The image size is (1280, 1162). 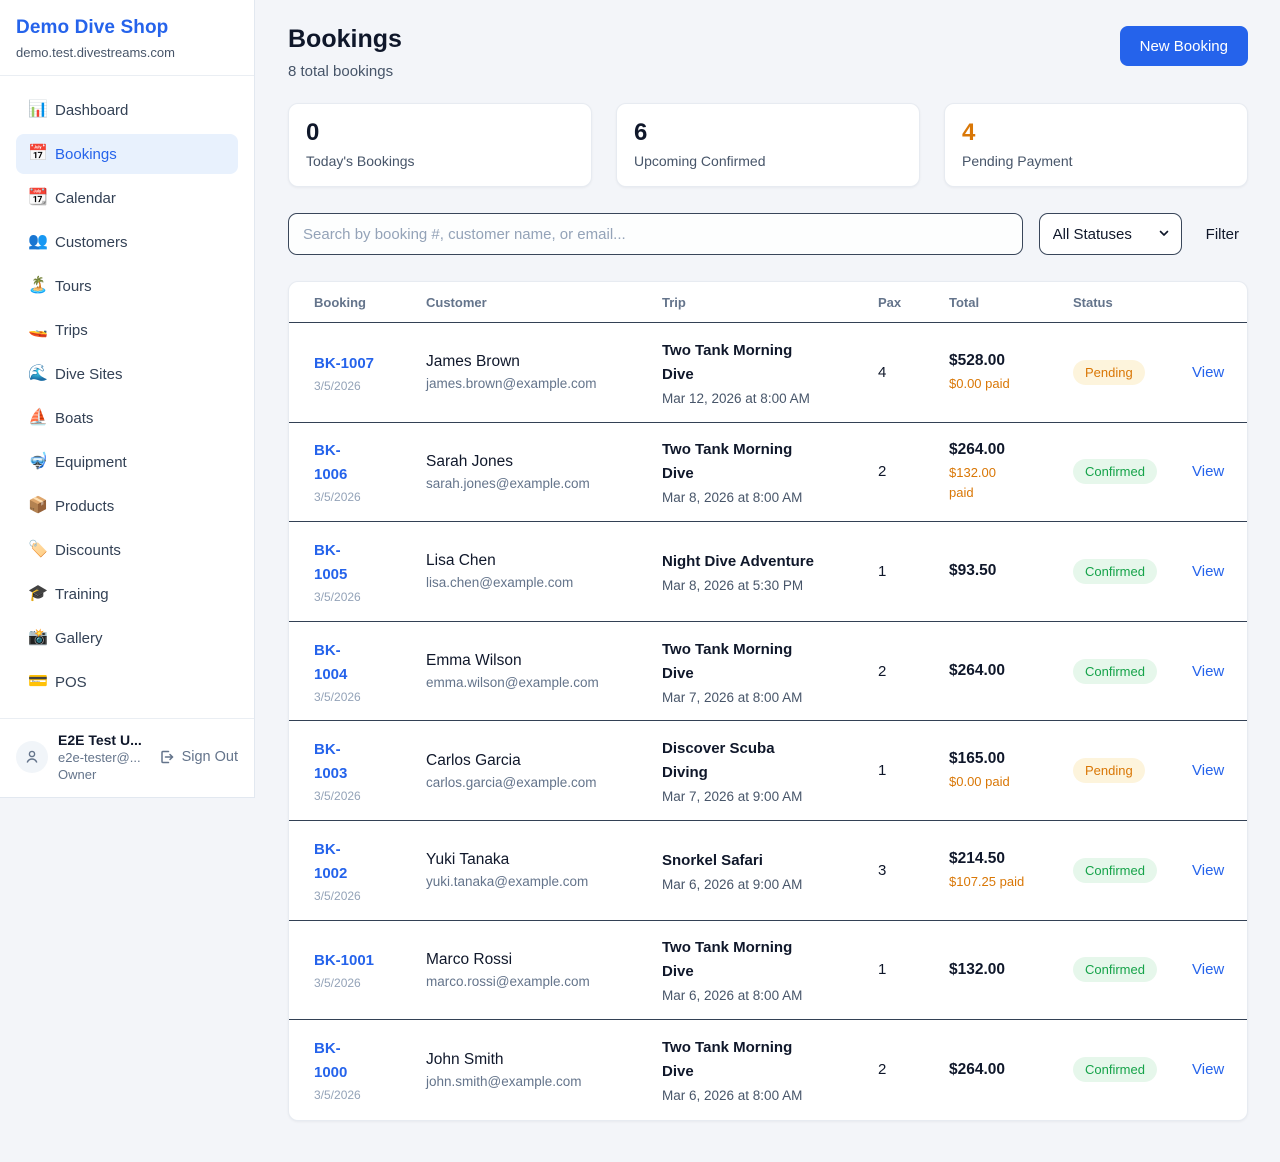 I want to click on sidebar-item-label: Training, so click(x=82, y=594).